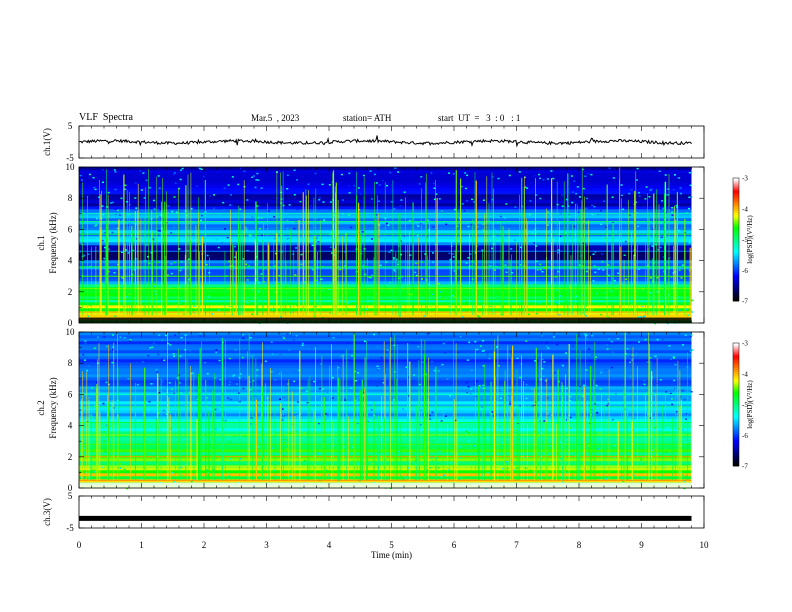 This screenshot has height=612, width=792. I want to click on xaxis-tick-label: 7, so click(516, 545).